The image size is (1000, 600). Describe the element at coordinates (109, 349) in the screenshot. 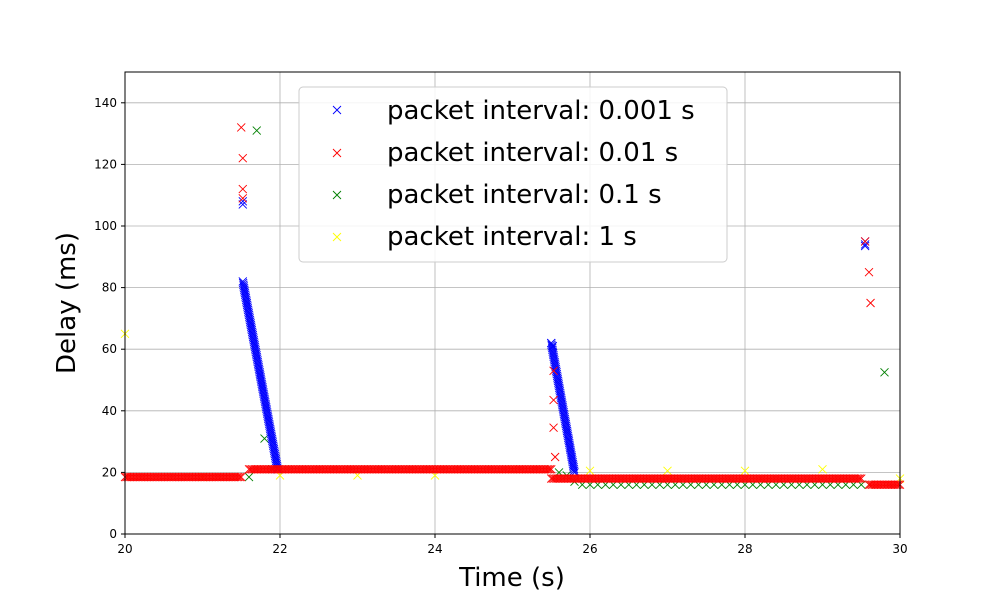

I see `y-tick-label: 60` at that location.